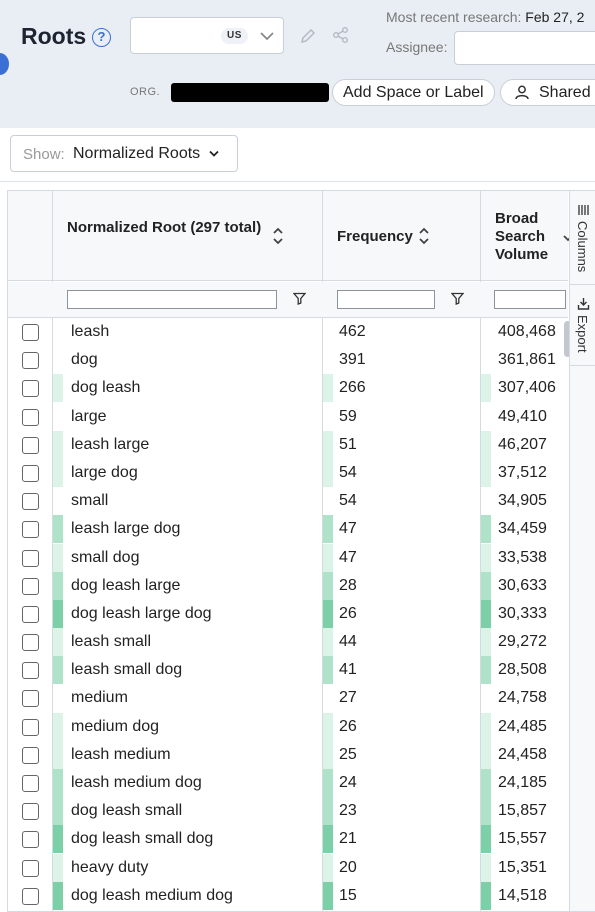  What do you see at coordinates (524, 48) in the screenshot?
I see `assignee-input` at bounding box center [524, 48].